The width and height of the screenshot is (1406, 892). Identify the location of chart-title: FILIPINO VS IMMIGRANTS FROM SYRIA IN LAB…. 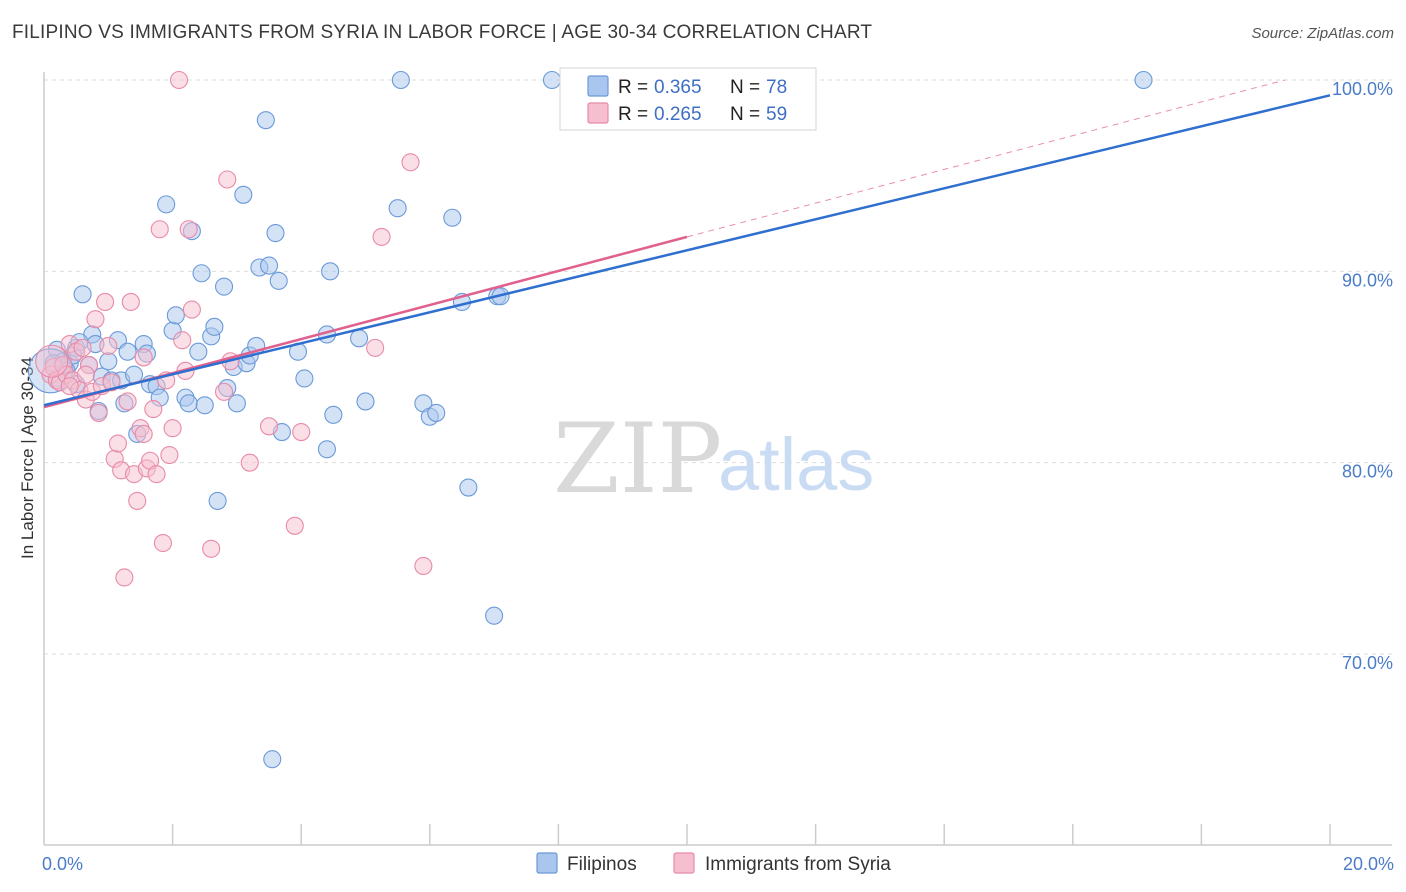
(442, 32).